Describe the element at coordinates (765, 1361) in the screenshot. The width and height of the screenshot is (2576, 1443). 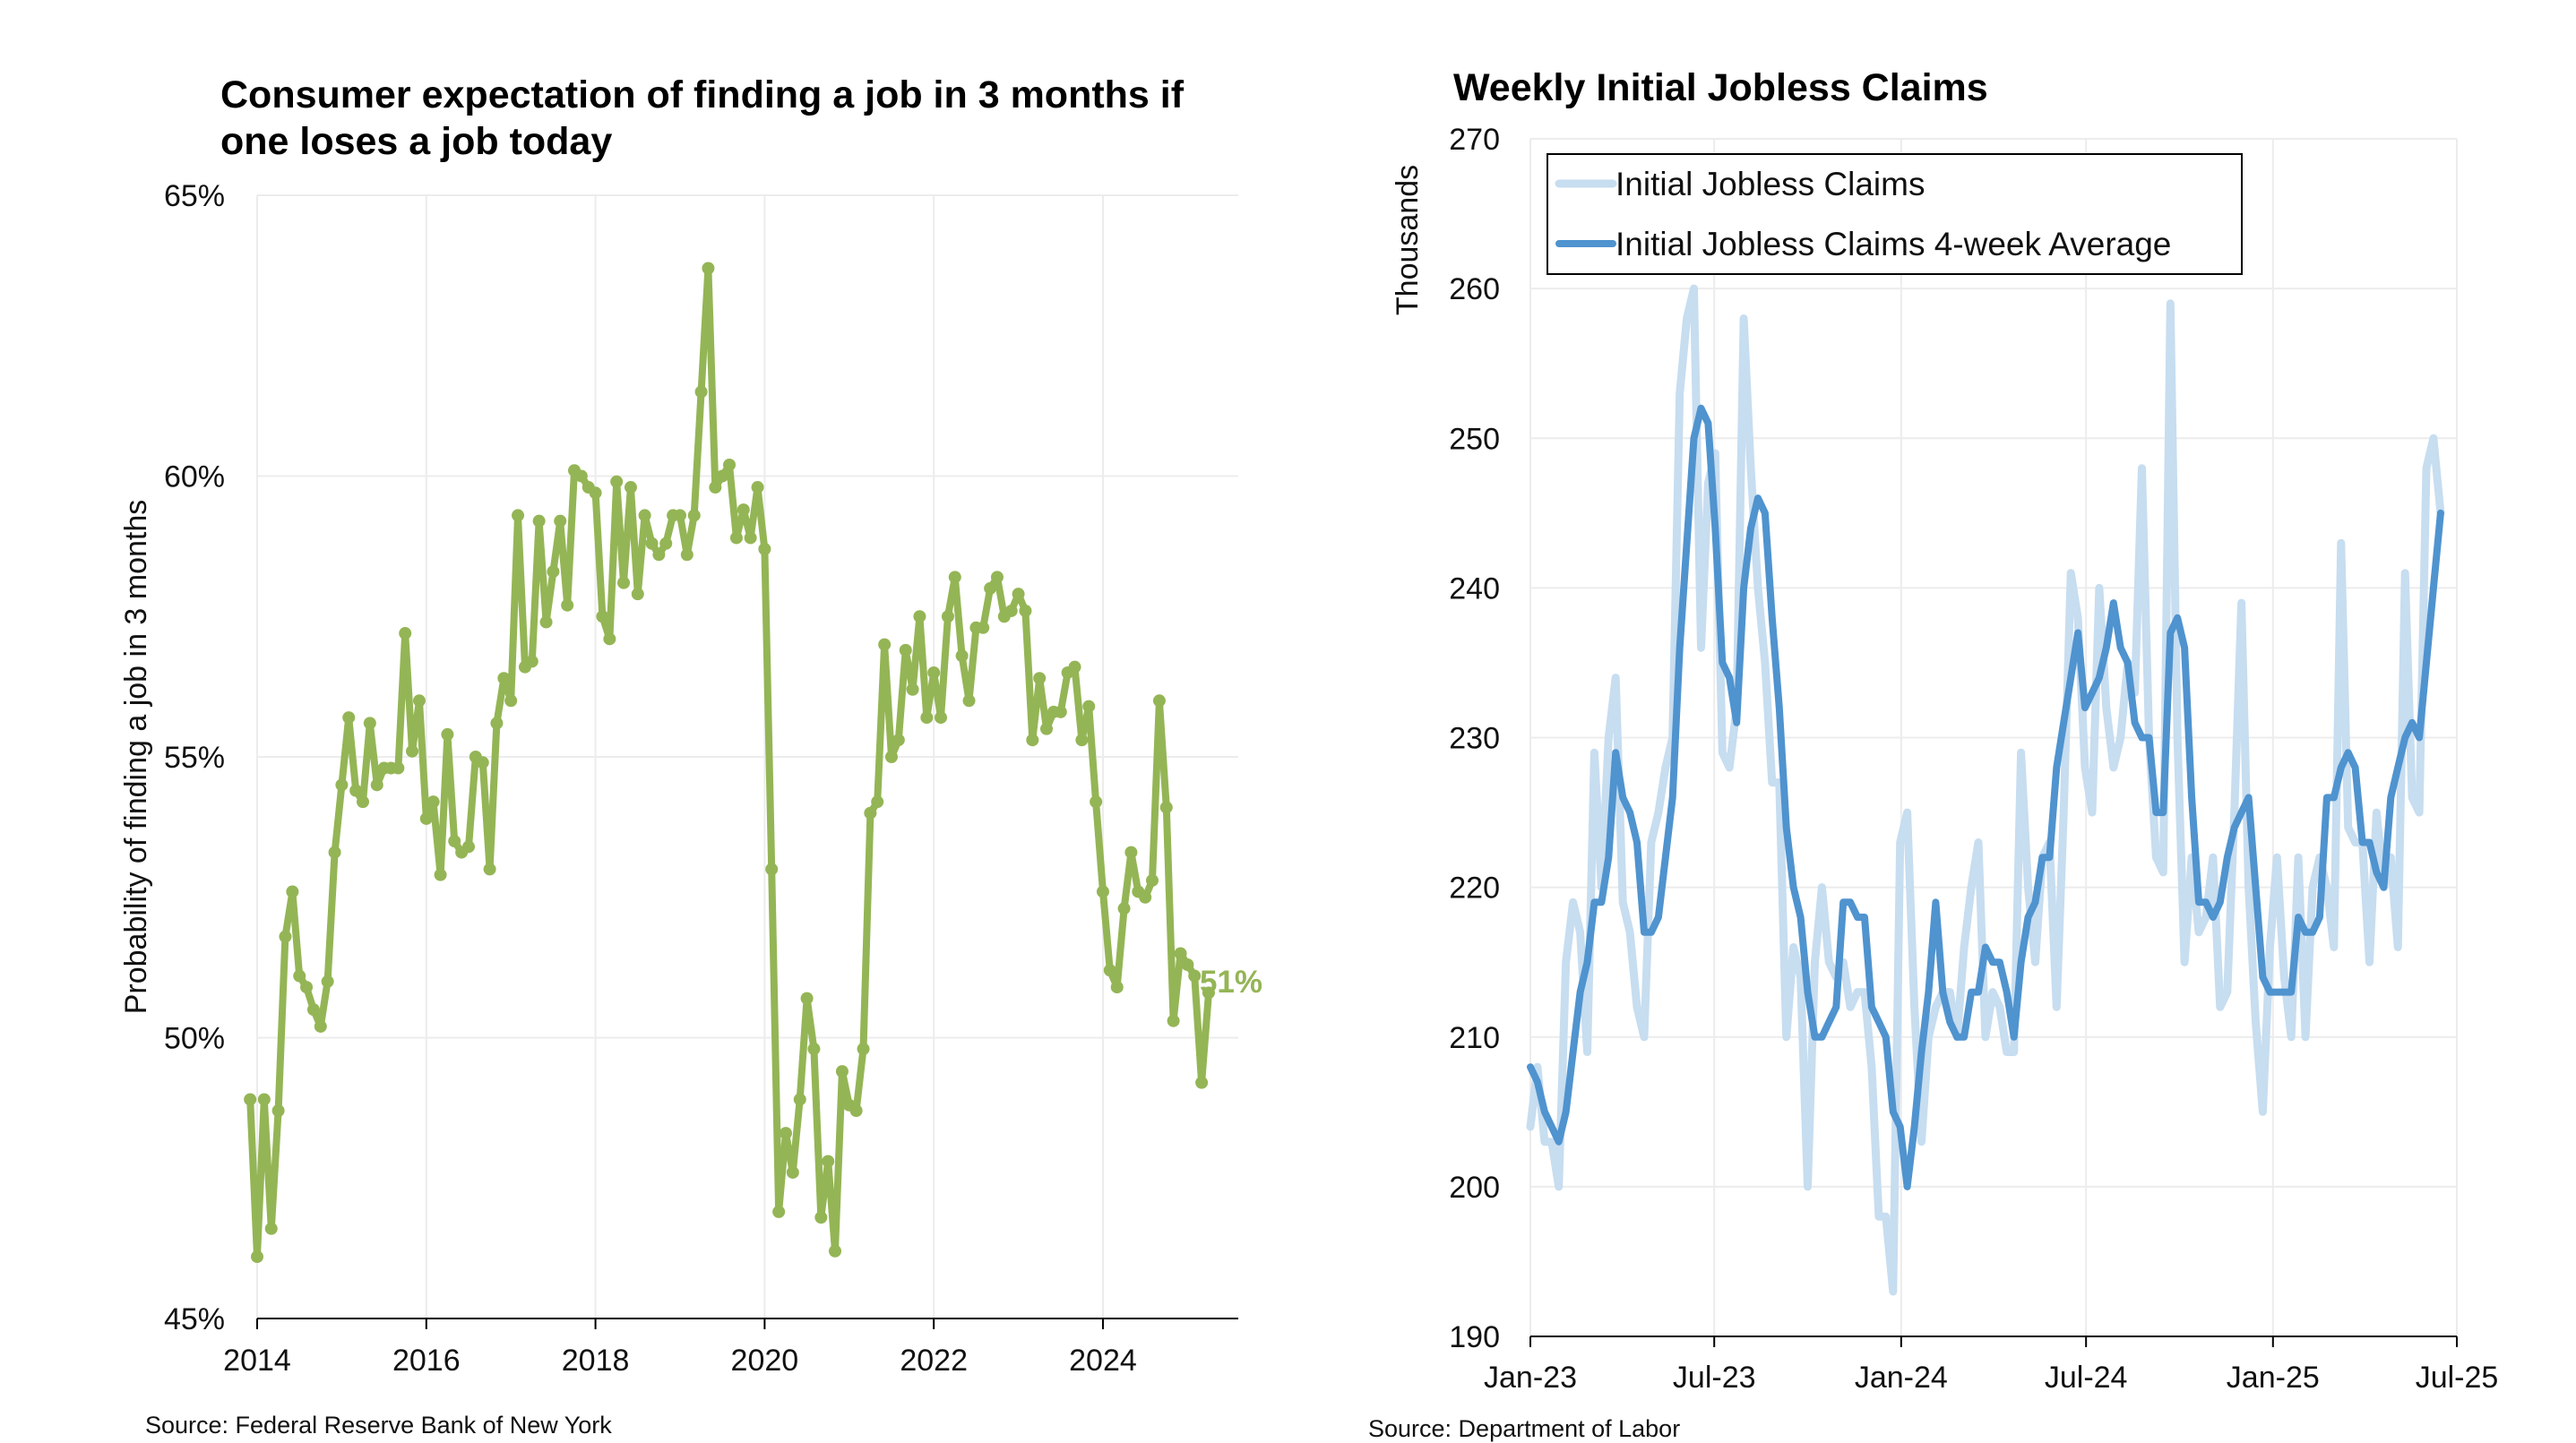
I see `left-x-tick-label: 2020` at that location.